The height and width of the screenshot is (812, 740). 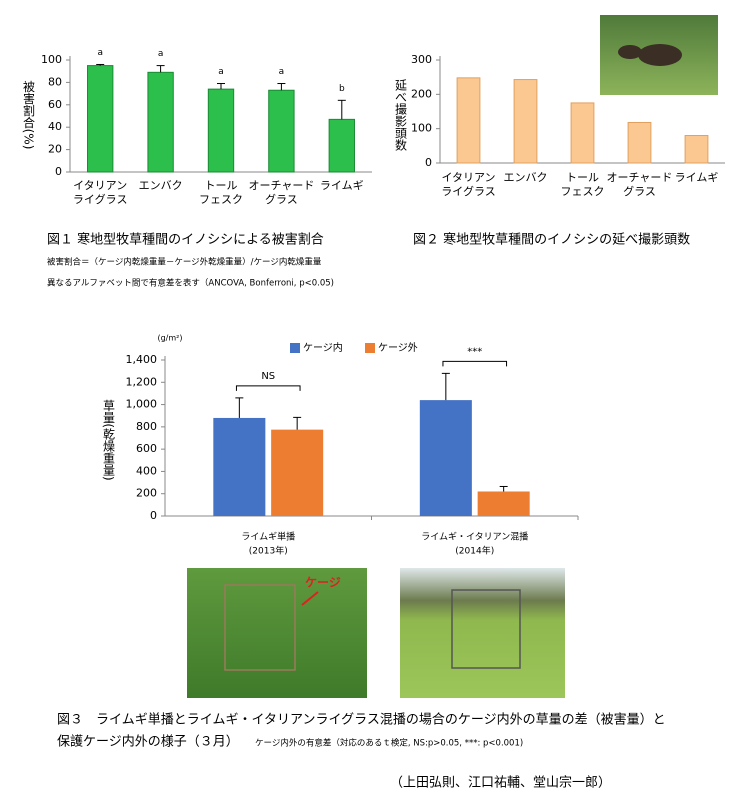 What do you see at coordinates (398, 348) in the screenshot?
I see `legend-label: ケージ外` at bounding box center [398, 348].